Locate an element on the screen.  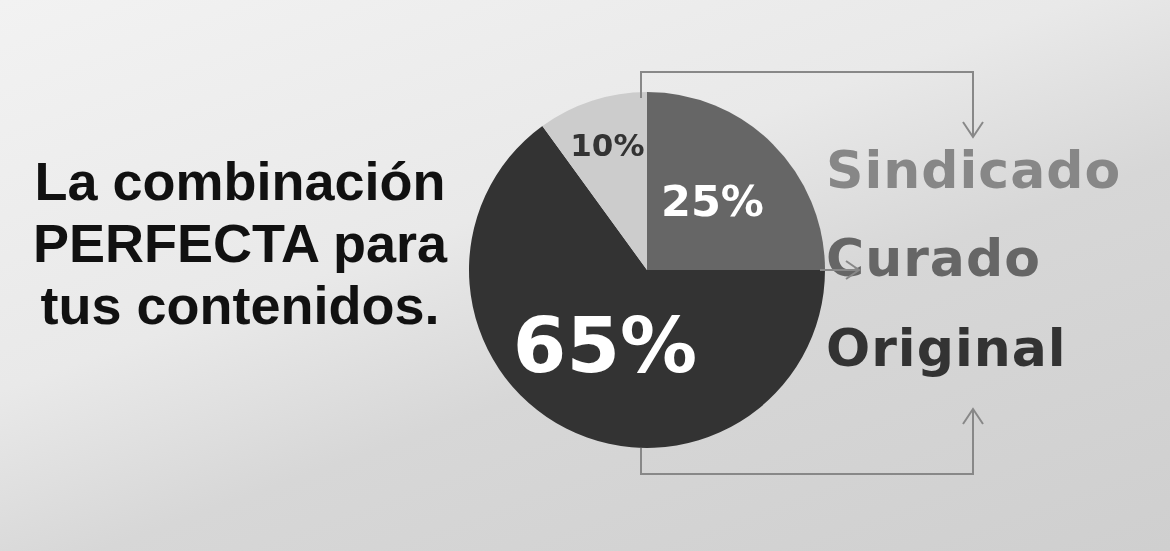
data-label: 25% is located at coordinates (712, 200).